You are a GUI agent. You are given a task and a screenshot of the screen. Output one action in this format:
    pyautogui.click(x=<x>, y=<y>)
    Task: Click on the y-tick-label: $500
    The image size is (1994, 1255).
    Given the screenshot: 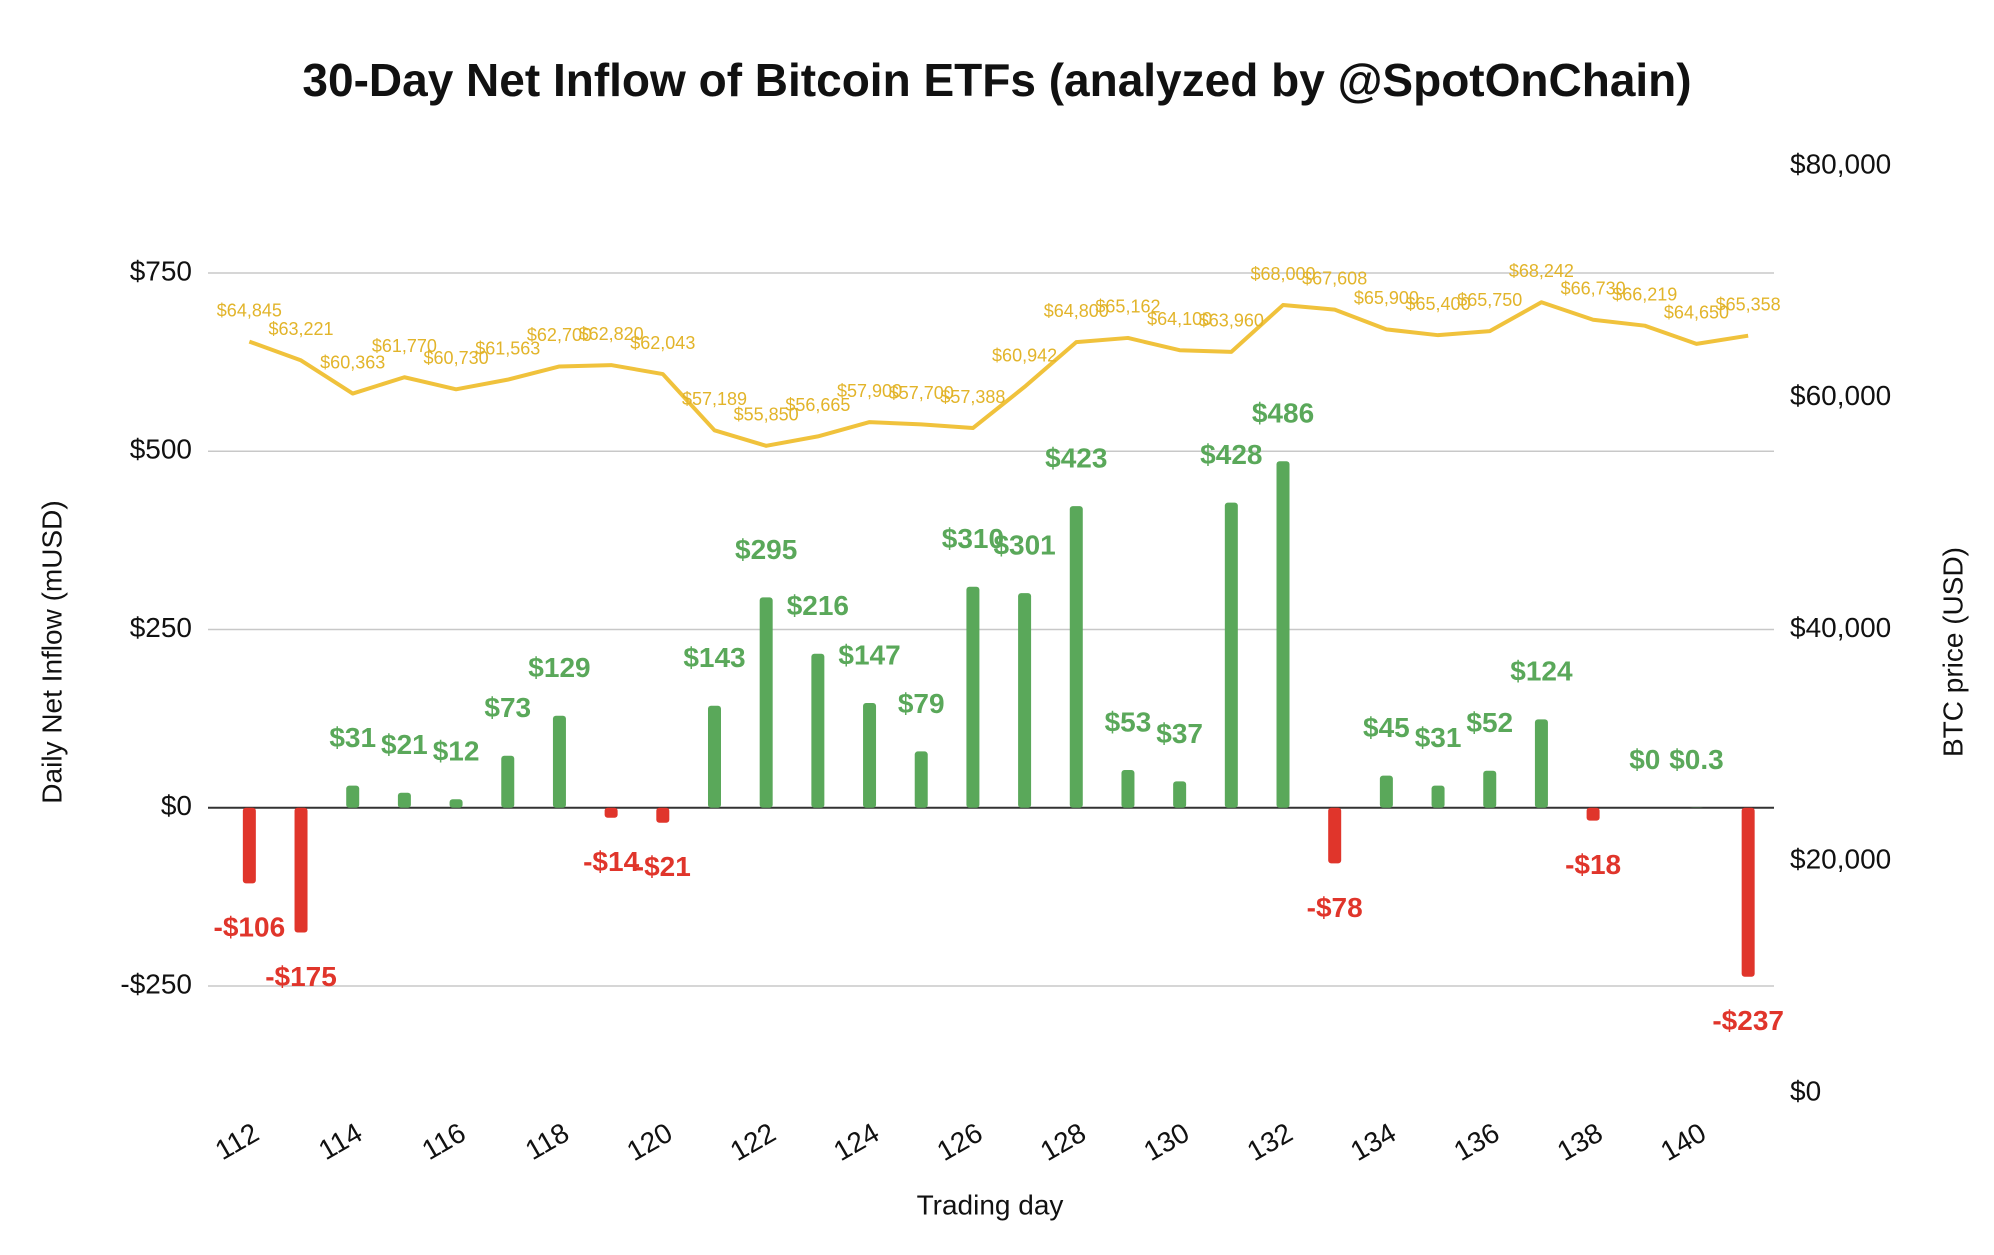 What is the action you would take?
    pyautogui.click(x=161, y=449)
    